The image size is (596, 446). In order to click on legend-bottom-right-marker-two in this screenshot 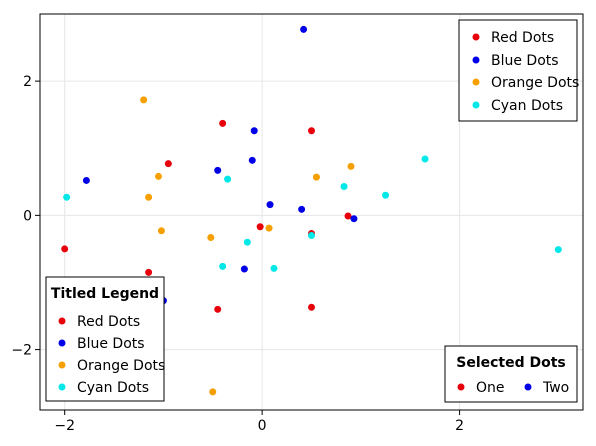, I will do `click(528, 387)`.